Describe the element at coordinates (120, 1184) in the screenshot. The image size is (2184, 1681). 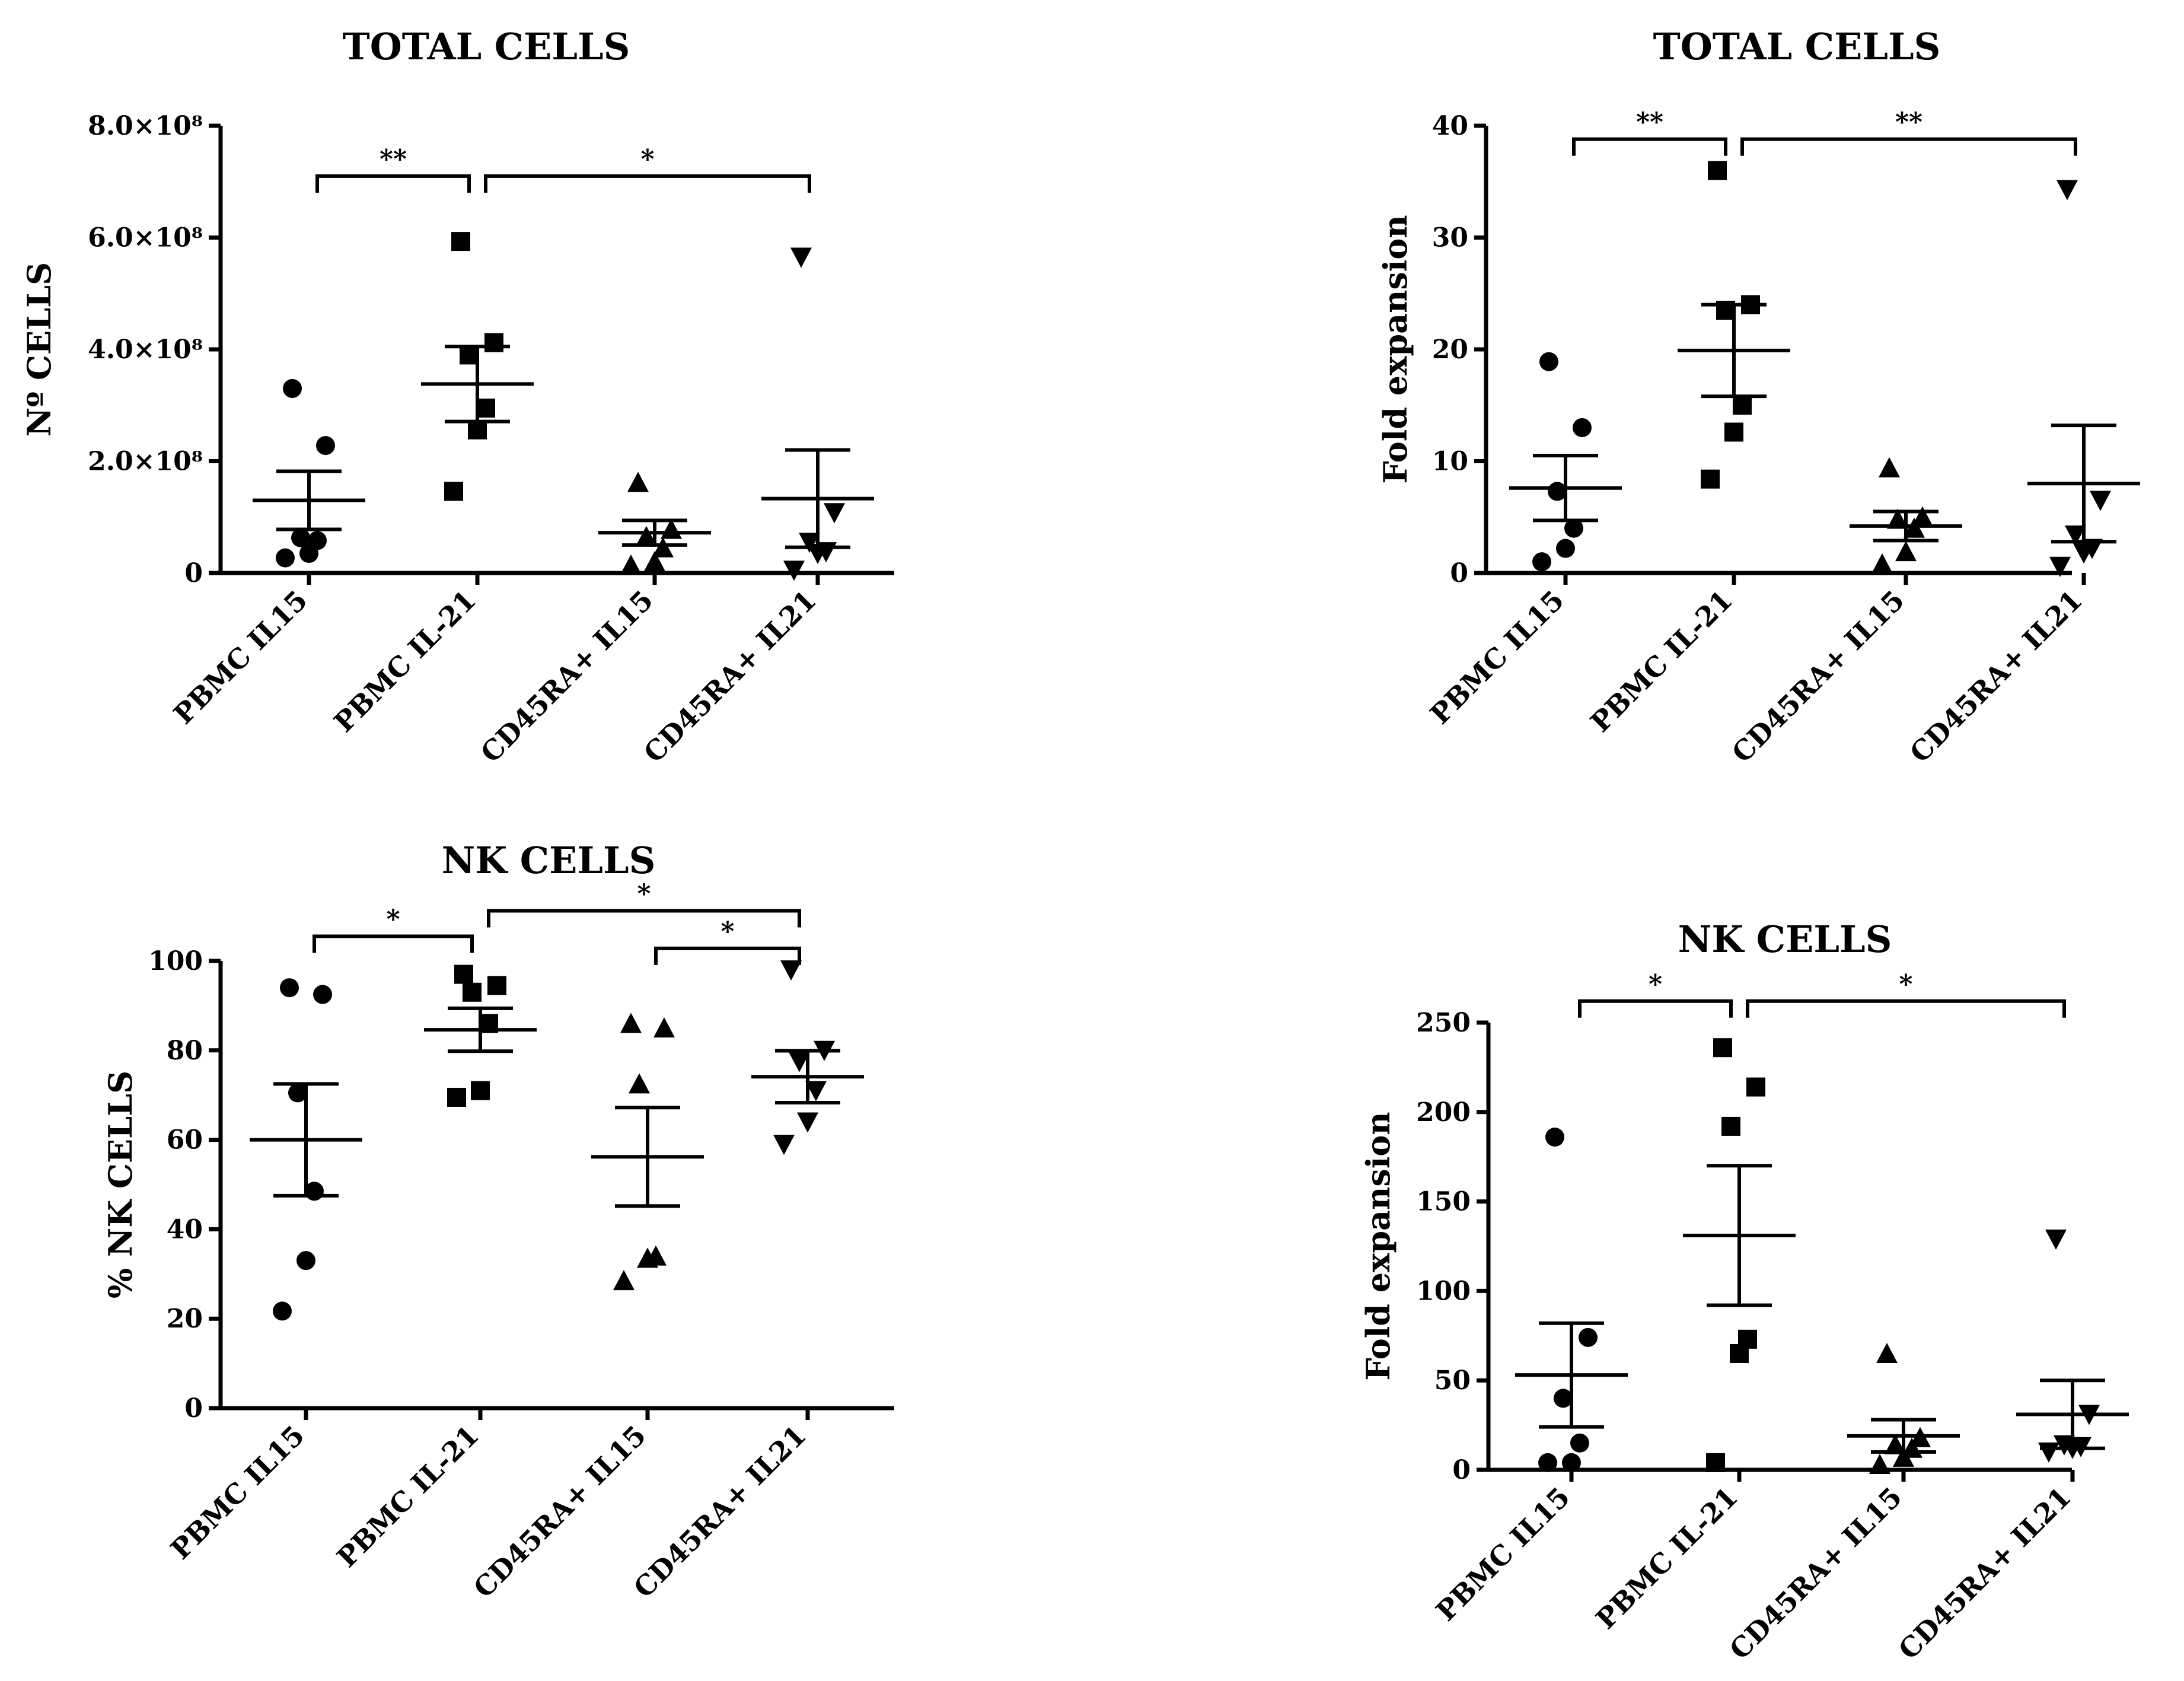
I see `y-axis-label: % NK CELLS` at that location.